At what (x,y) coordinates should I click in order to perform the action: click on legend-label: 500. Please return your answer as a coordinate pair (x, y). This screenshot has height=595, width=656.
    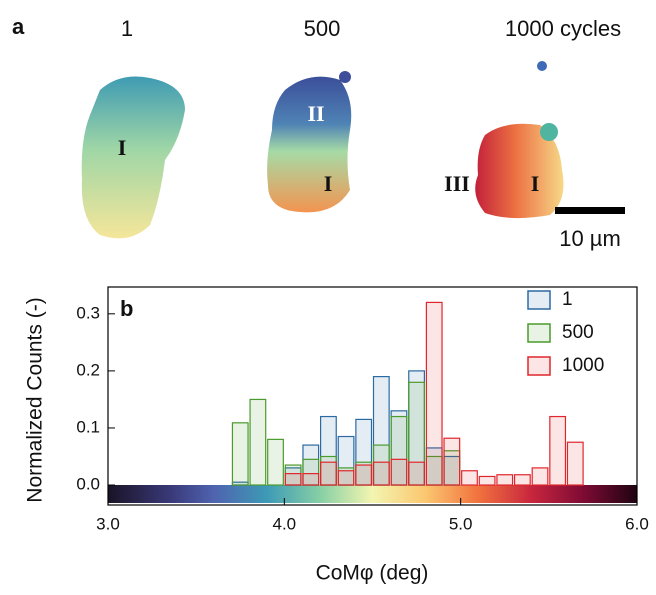
    Looking at the image, I should click on (578, 332).